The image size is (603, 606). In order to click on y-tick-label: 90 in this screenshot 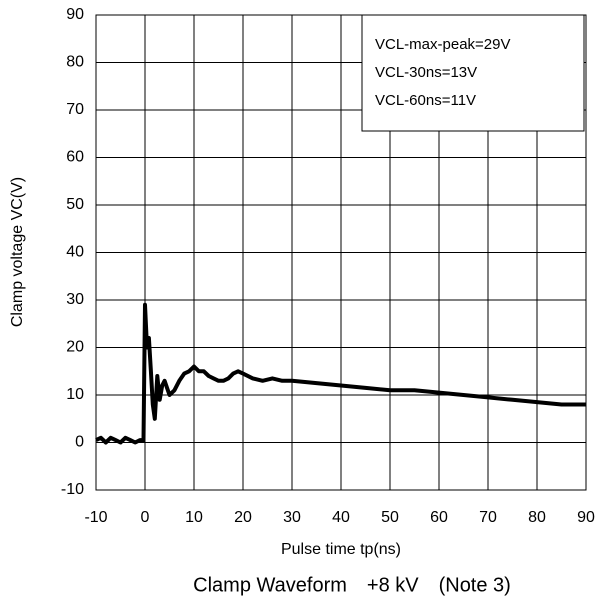, I will do `click(75, 14)`.